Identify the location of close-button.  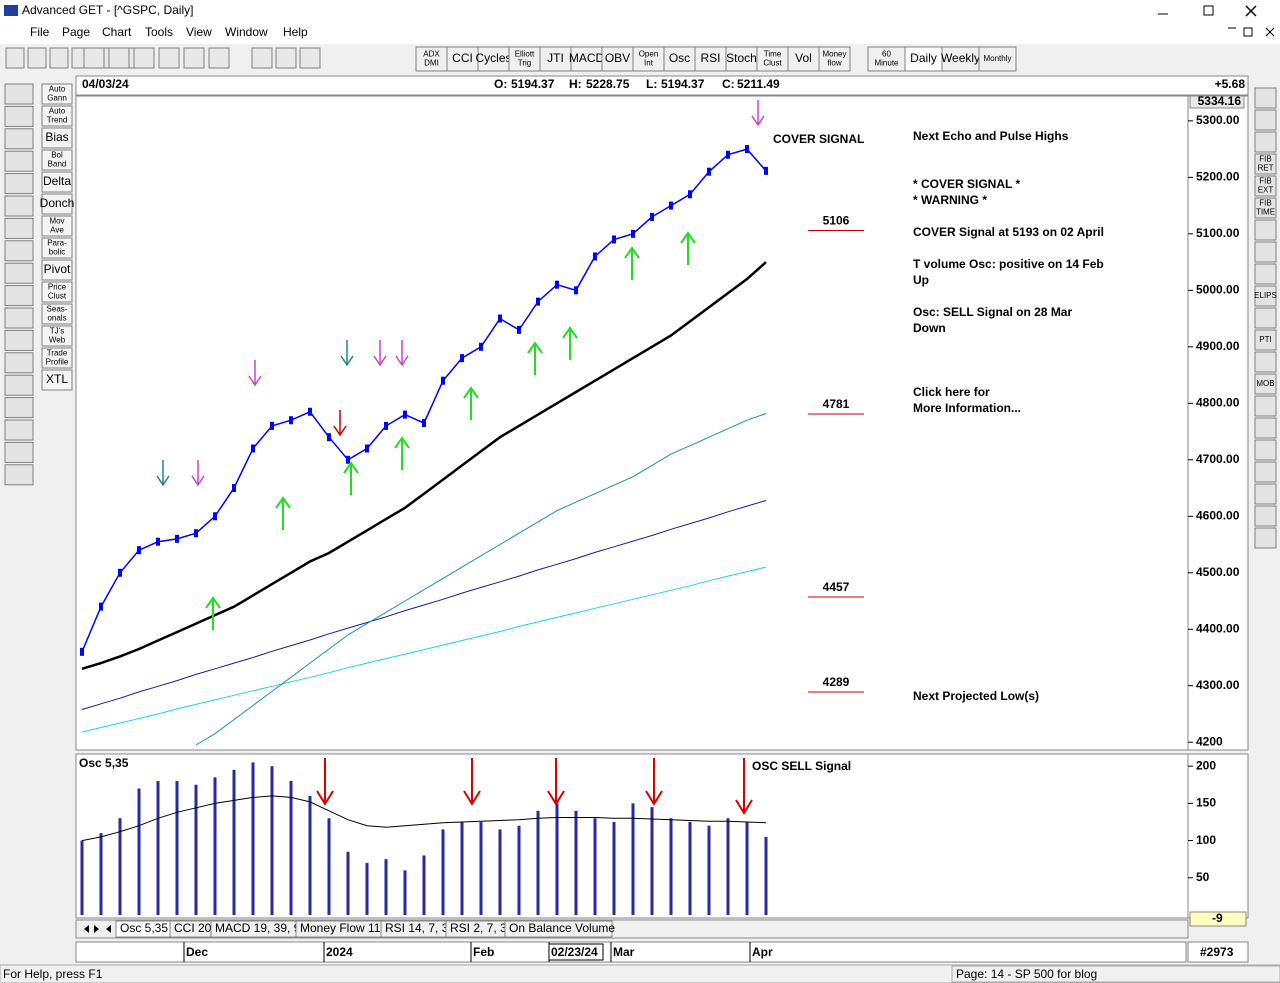
(1251, 11).